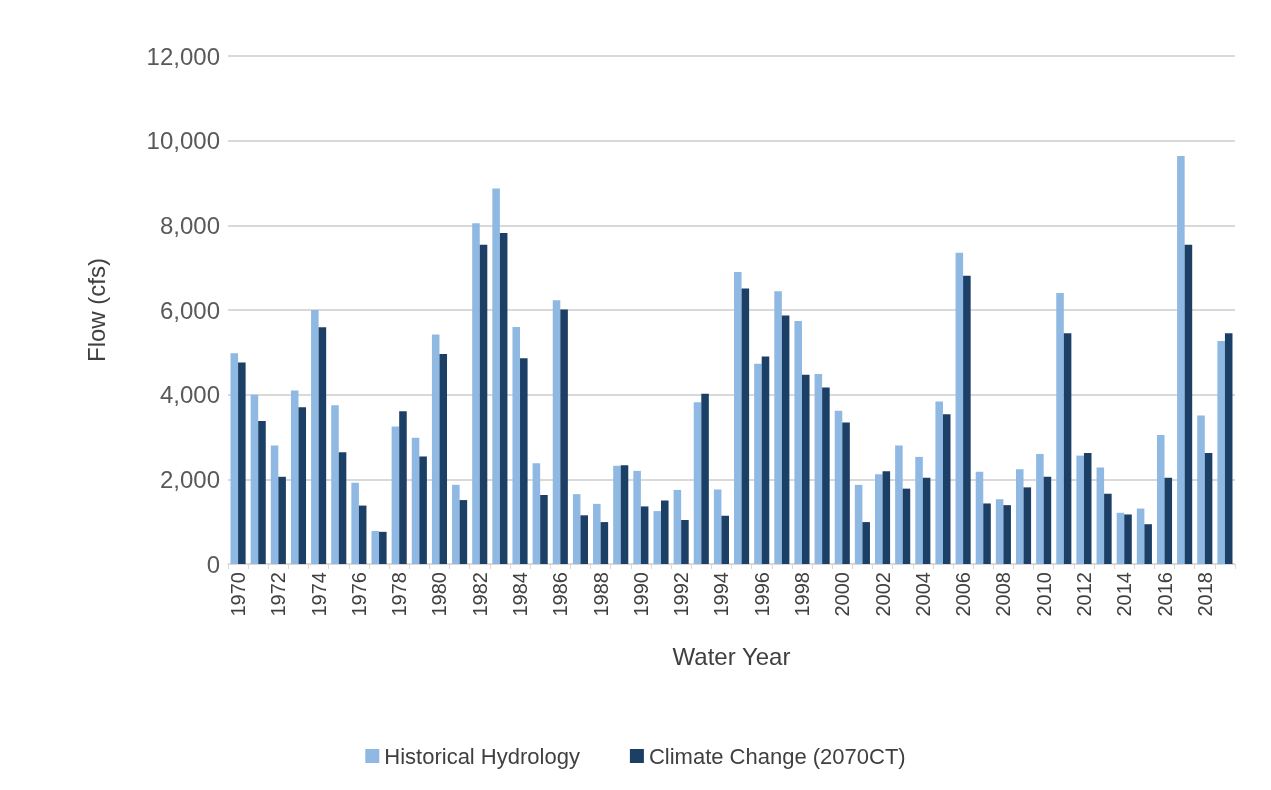  I want to click on x-tick-label: 1996, so click(761, 594).